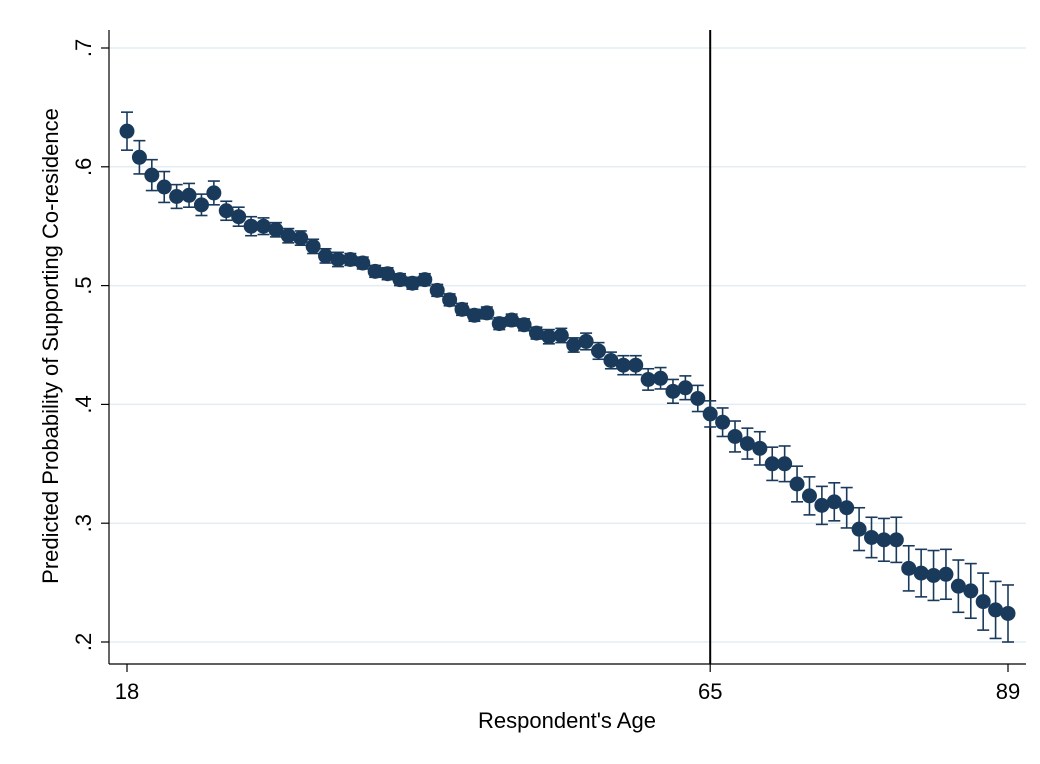 Image resolution: width=1040 pixels, height=764 pixels. I want to click on x-axis-label: Respondent's Age, so click(567, 720).